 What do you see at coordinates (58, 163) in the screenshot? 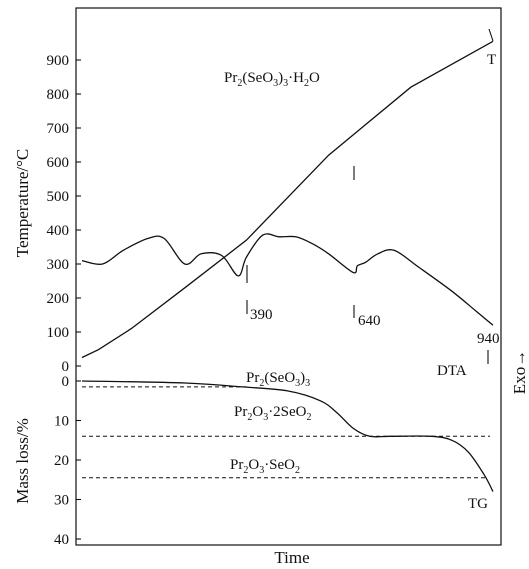
I see `temp-tick-label: 600` at bounding box center [58, 163].